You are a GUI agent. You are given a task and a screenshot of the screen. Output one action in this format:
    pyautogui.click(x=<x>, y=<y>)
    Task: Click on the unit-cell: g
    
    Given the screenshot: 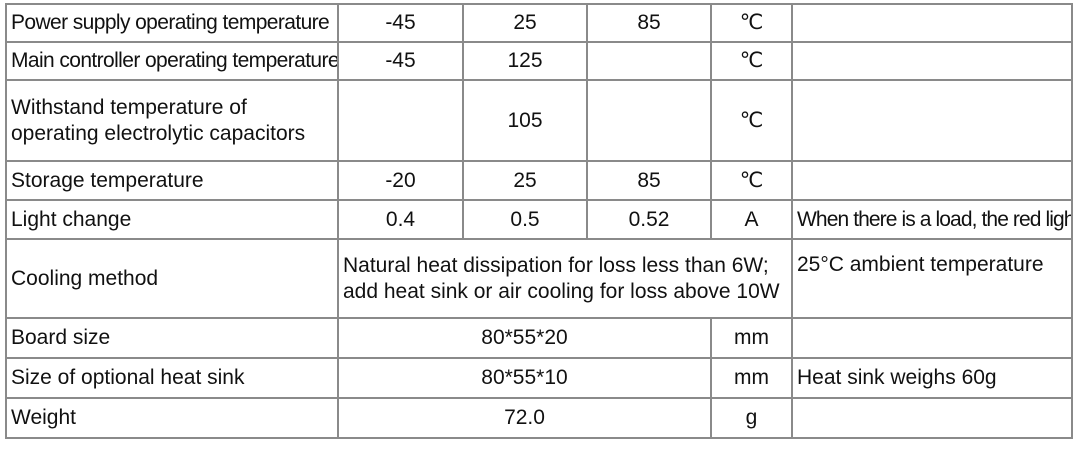 What is the action you would take?
    pyautogui.click(x=751, y=418)
    